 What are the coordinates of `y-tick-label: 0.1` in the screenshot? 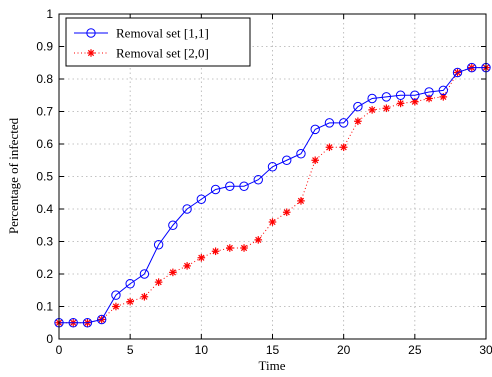 It's located at (44, 307).